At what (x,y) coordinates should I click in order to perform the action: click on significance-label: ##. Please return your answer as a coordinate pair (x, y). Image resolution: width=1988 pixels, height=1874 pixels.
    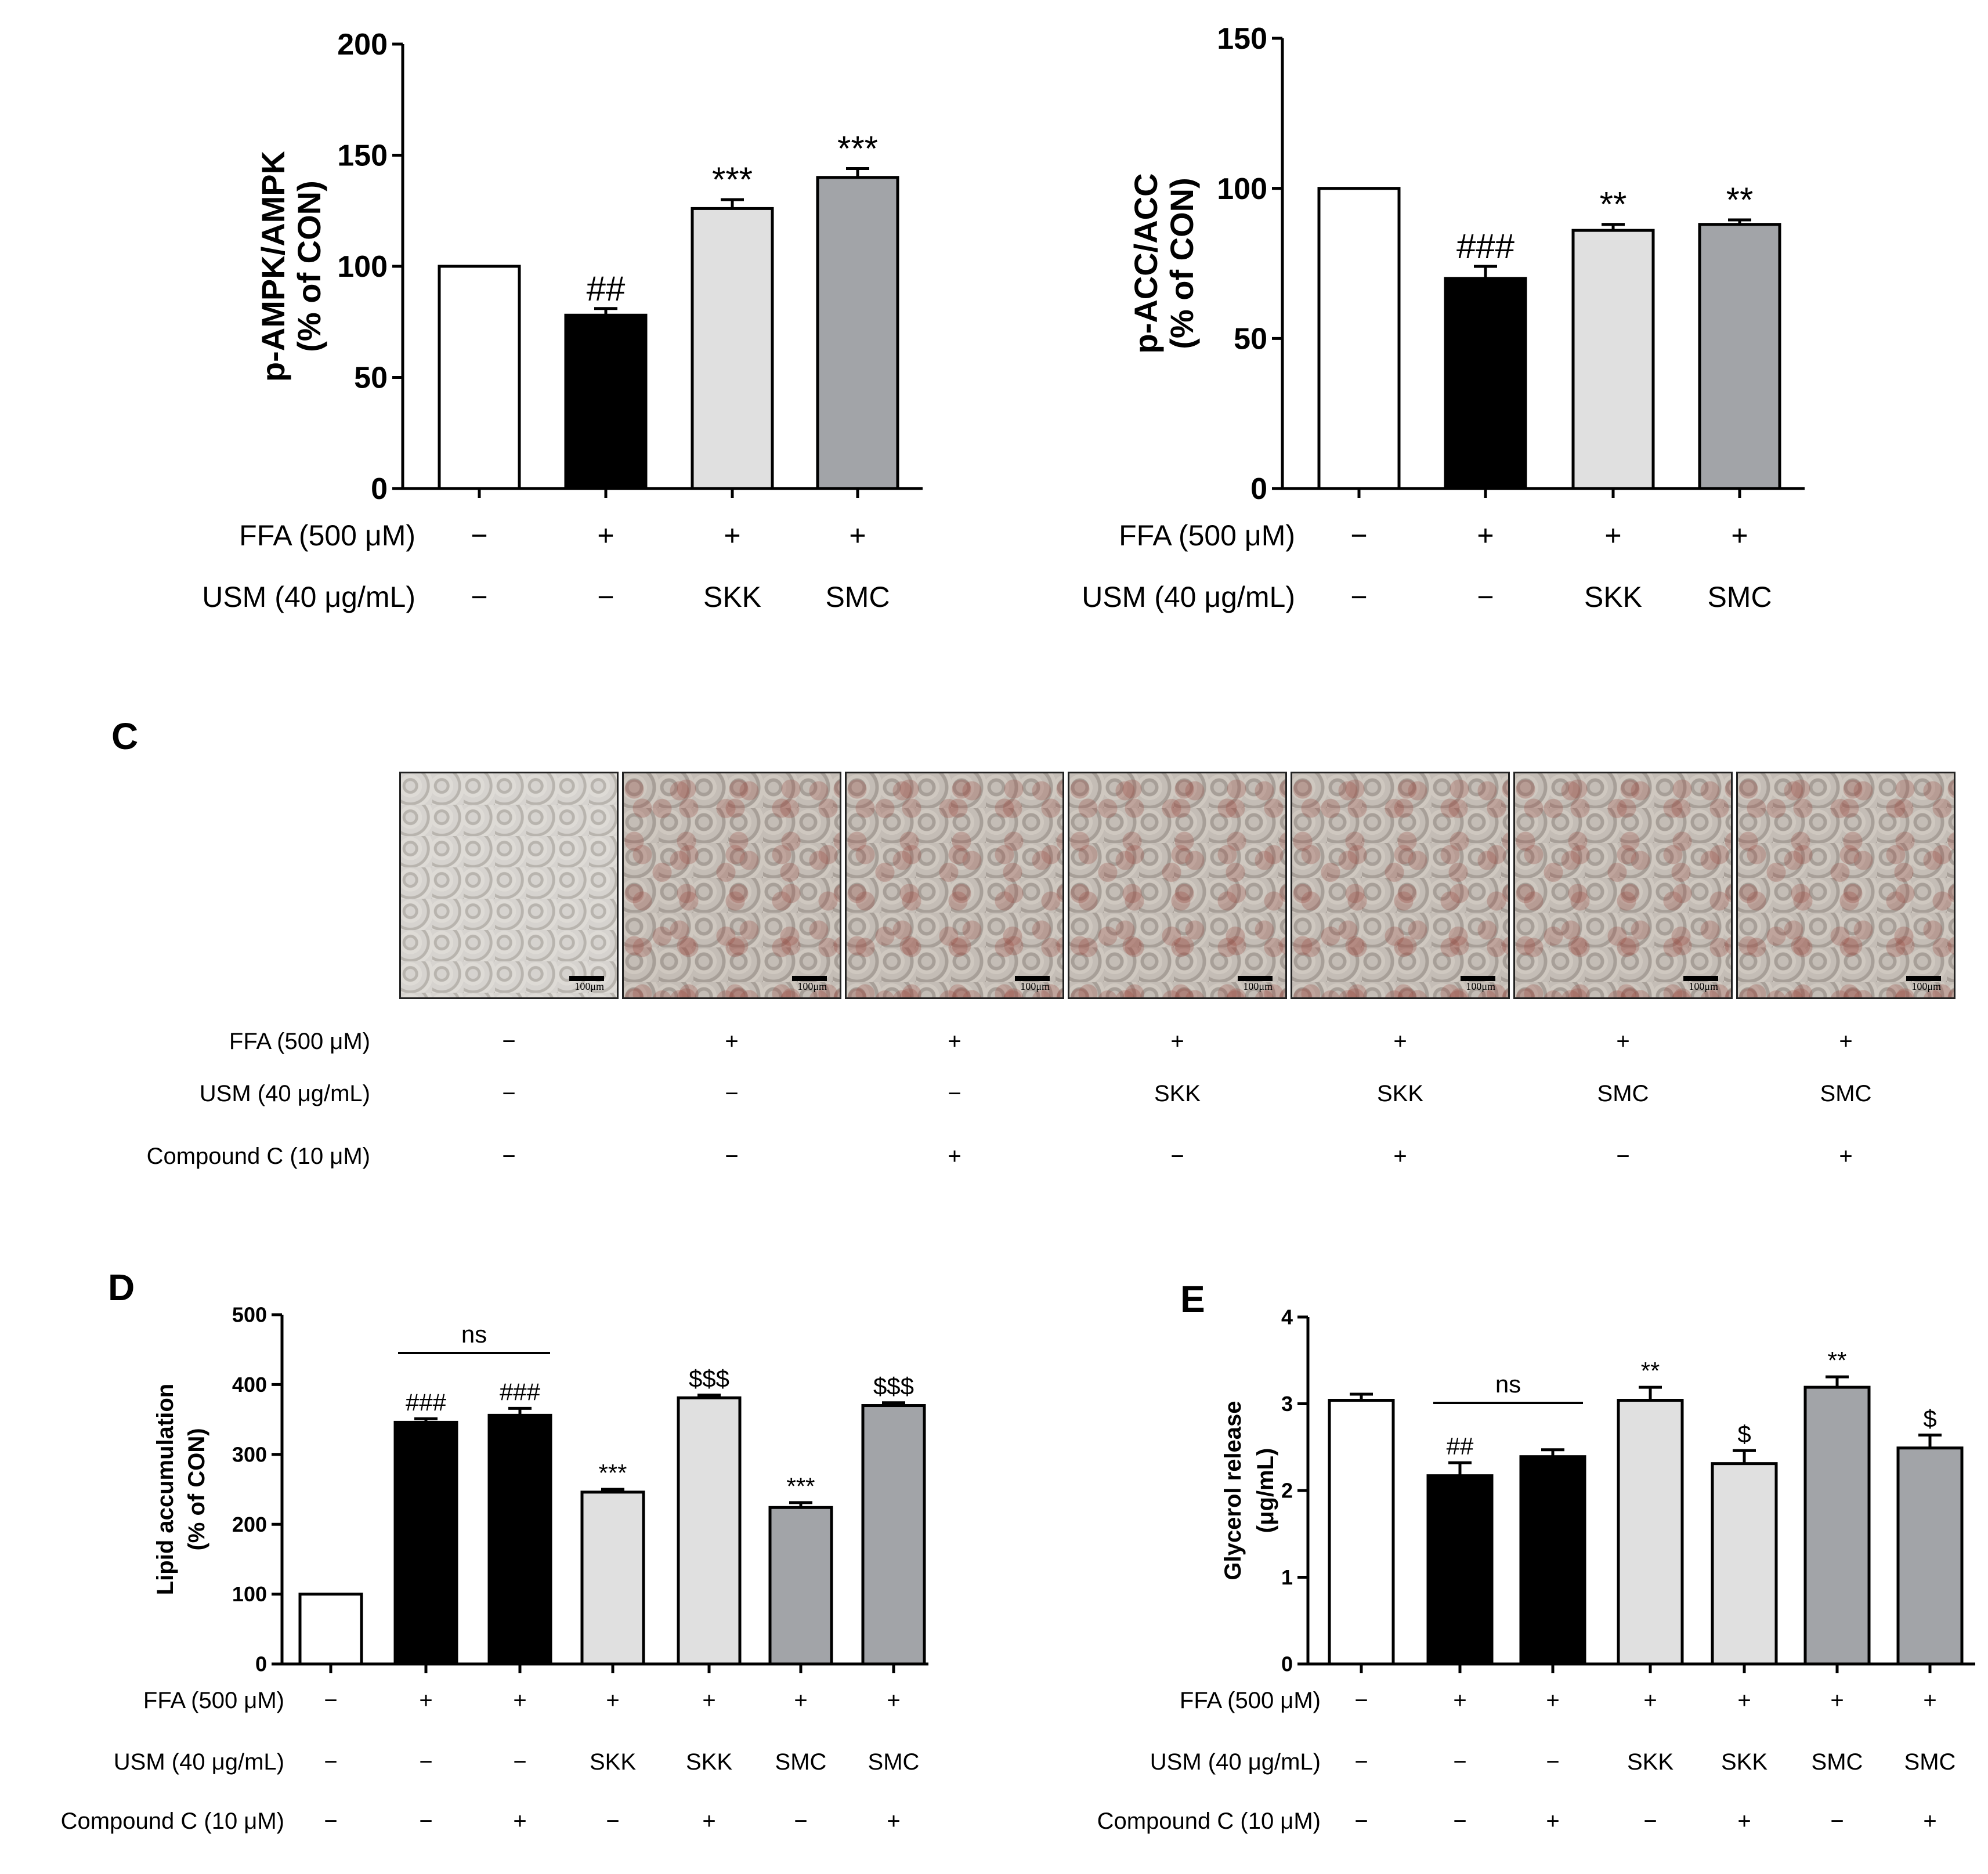
    Looking at the image, I should click on (607, 288).